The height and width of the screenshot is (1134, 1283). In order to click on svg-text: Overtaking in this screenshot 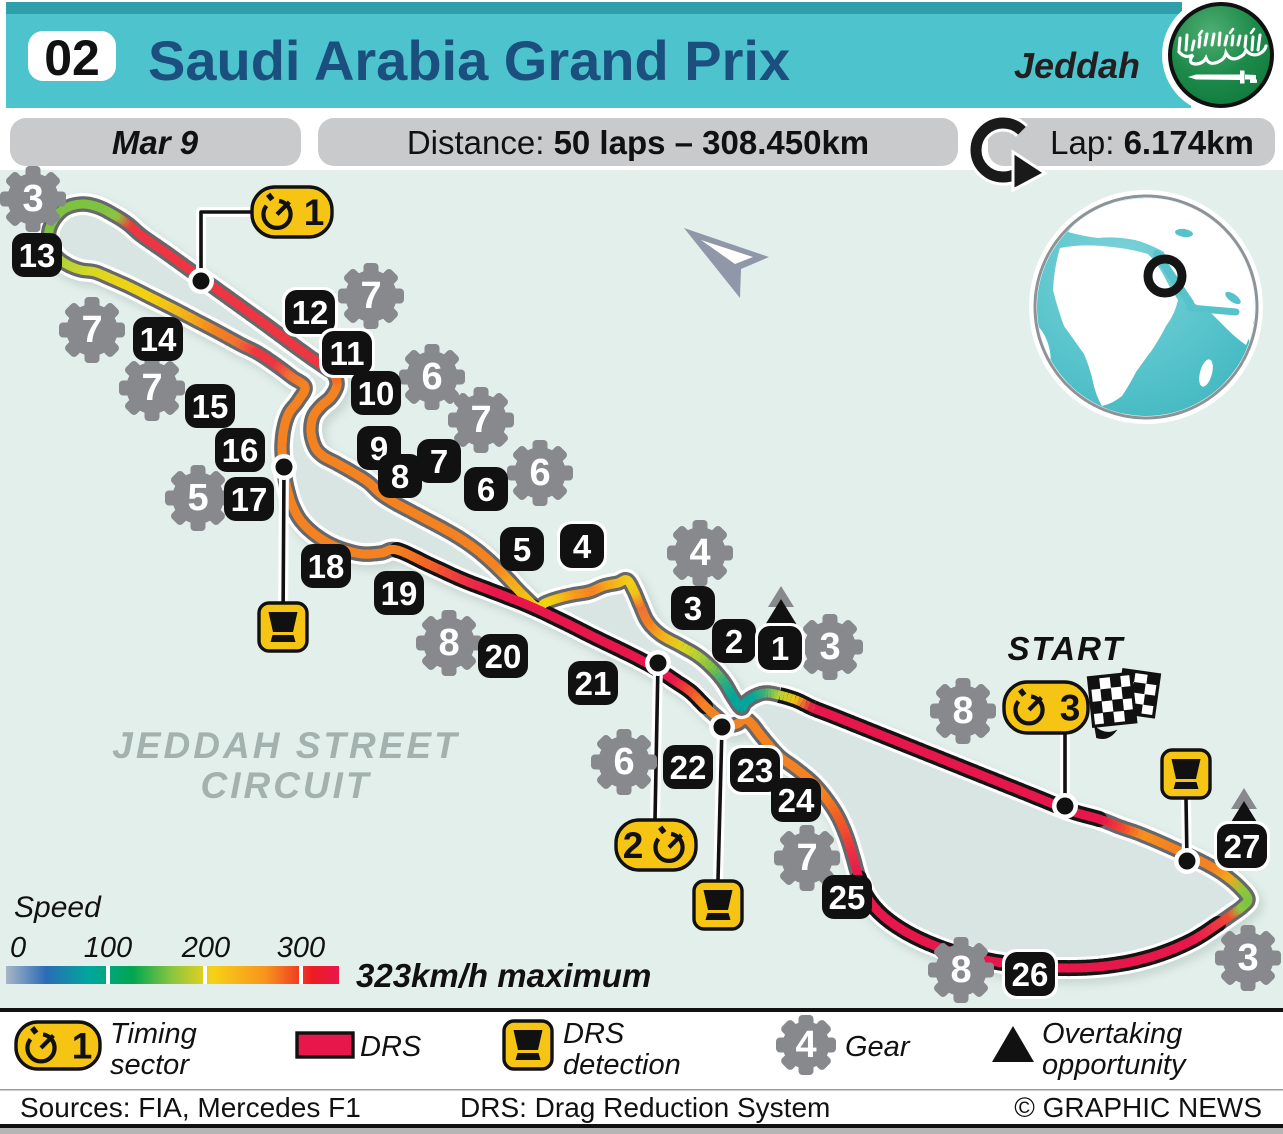, I will do `click(1112, 1034)`.